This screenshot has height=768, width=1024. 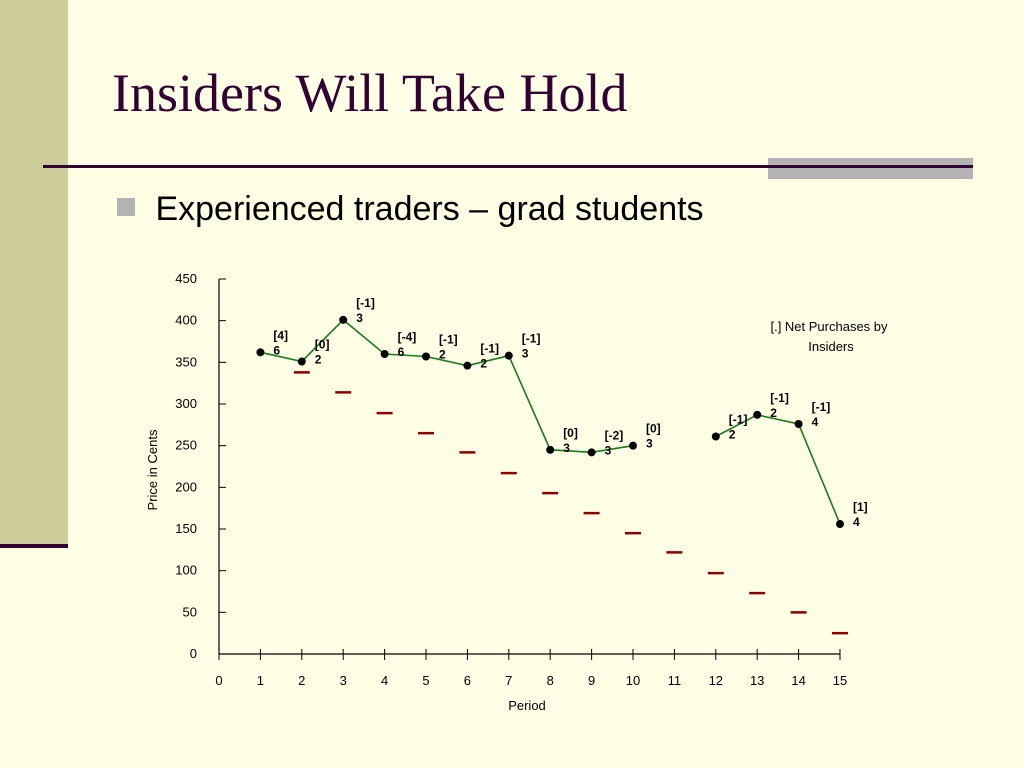 I want to click on y-tick-labels: 0 50 100 150 200 250 300 350 400 450, so click(x=186, y=466).